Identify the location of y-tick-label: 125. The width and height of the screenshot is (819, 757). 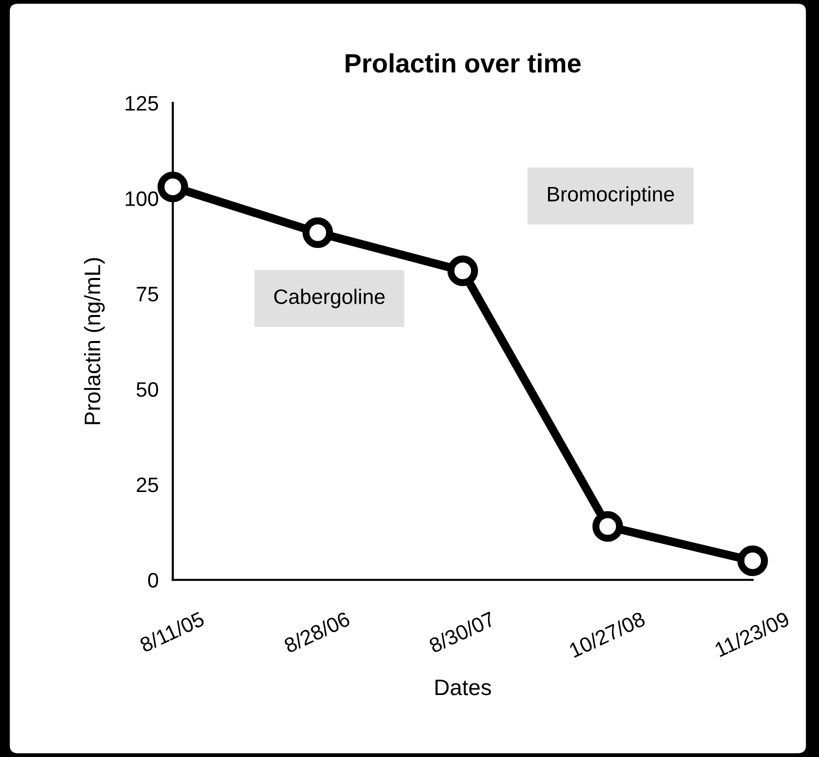
(142, 103).